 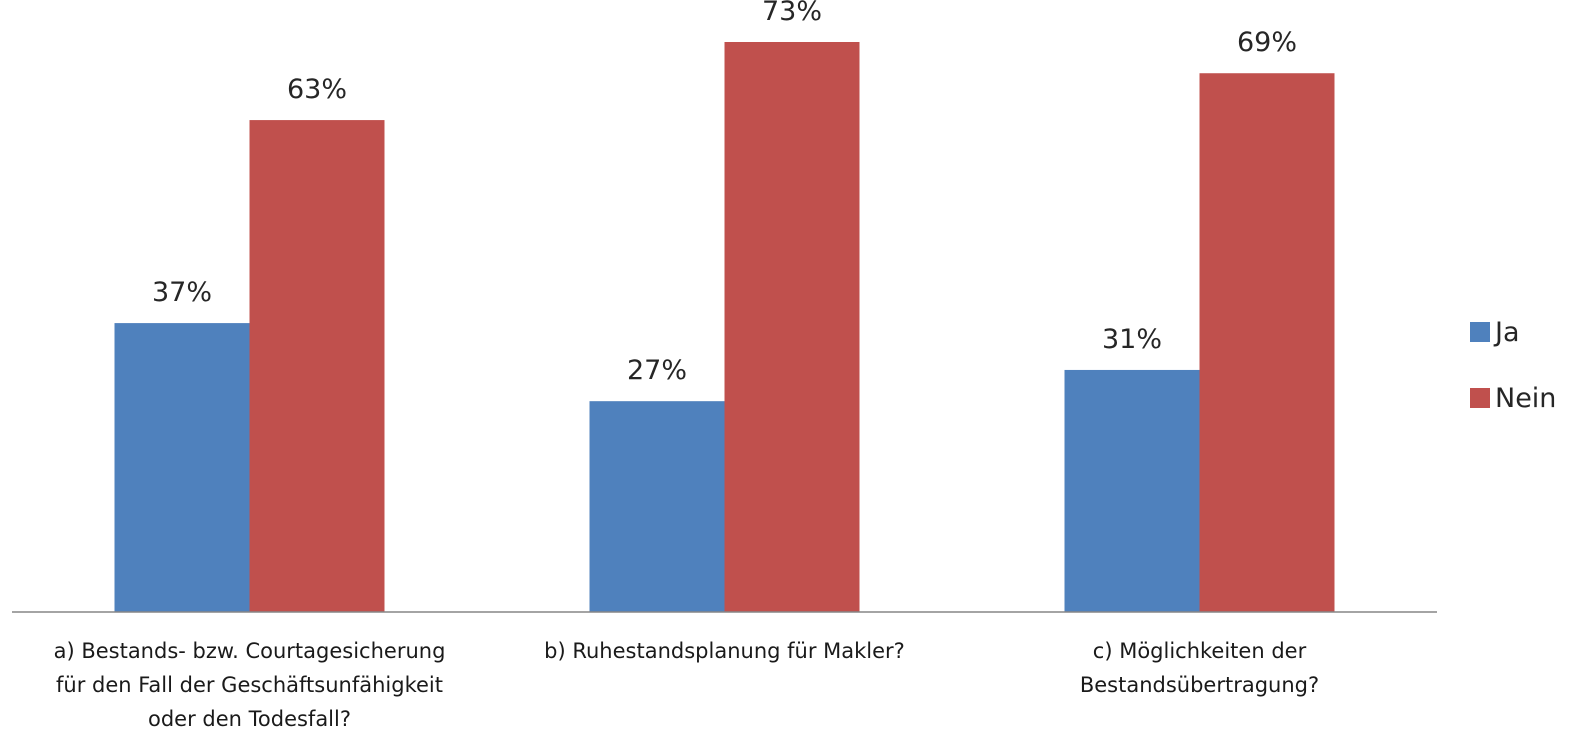 I want to click on data-label-ja-1: 37%, so click(x=182, y=292).